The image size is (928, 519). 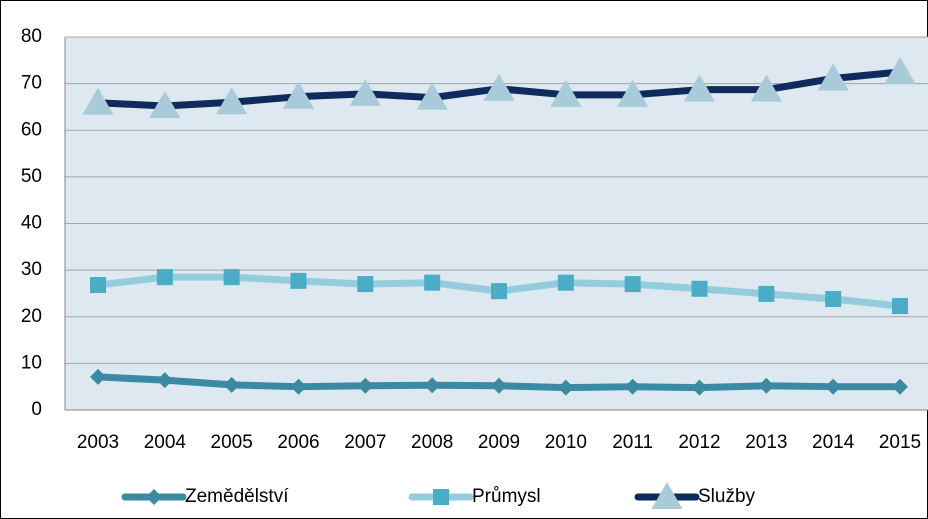 I want to click on x-tick-label: 2007, so click(x=365, y=442).